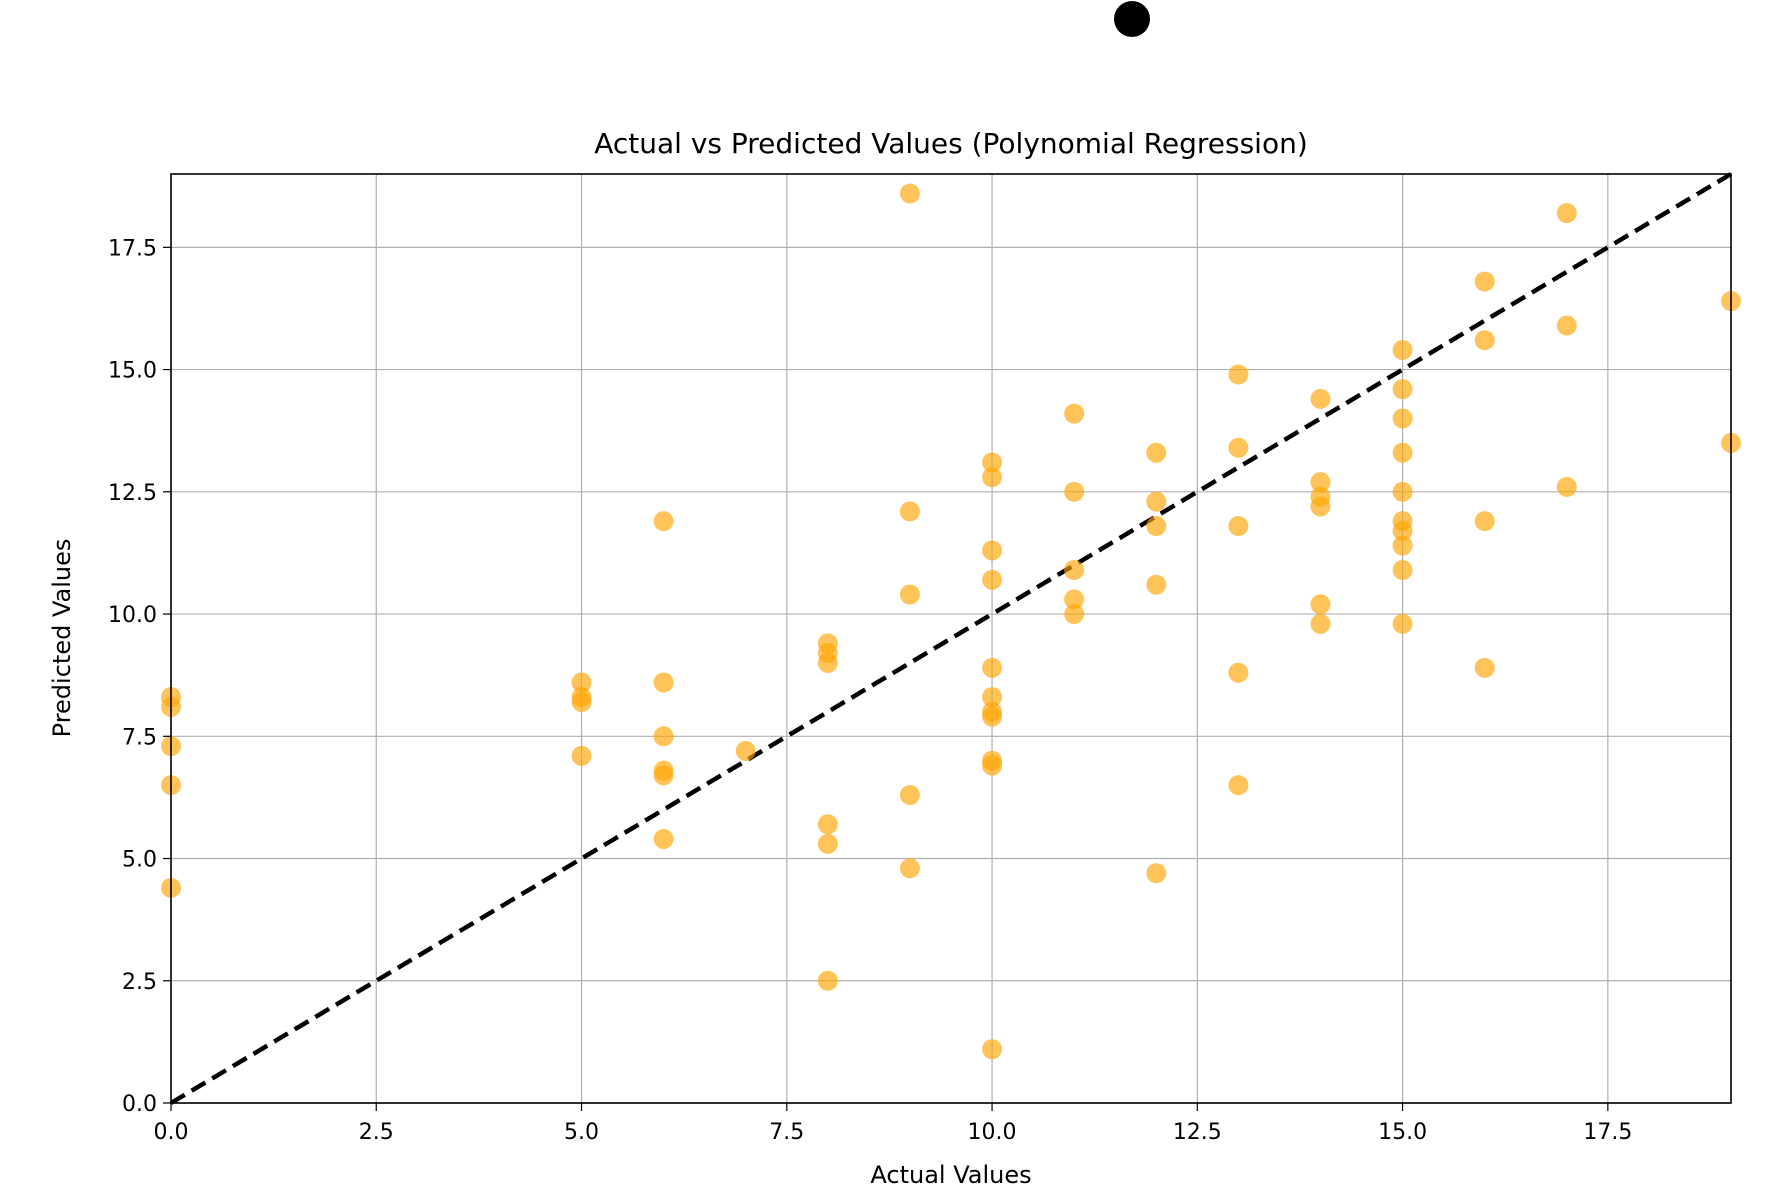 This screenshot has height=1189, width=1786. I want to click on y-tick-label: 10.0, so click(132, 615).